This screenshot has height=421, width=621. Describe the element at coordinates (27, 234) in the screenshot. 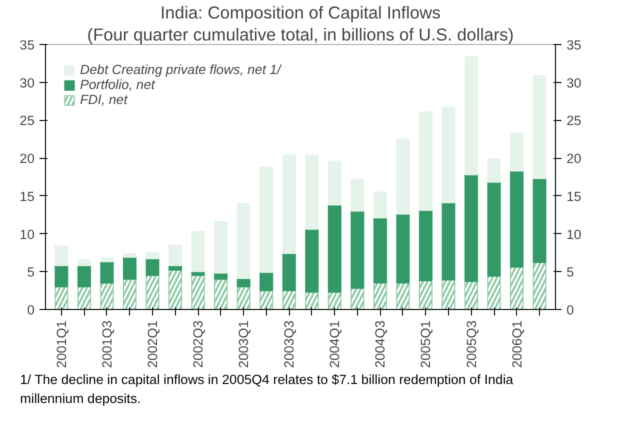

I see `y-tick-label: 10` at that location.